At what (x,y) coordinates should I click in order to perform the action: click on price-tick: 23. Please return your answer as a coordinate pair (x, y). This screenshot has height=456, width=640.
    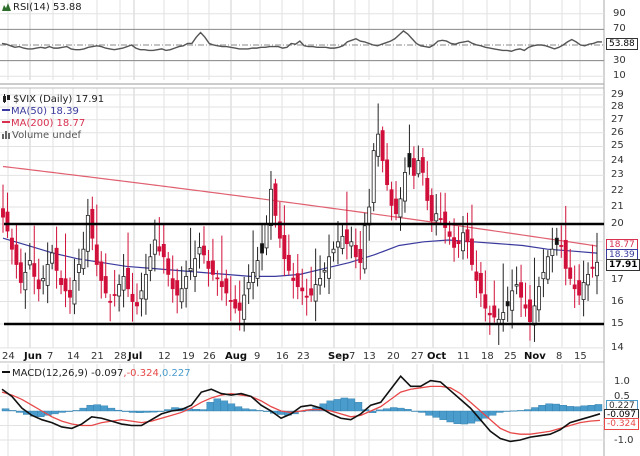
    Looking at the image, I should click on (617, 175).